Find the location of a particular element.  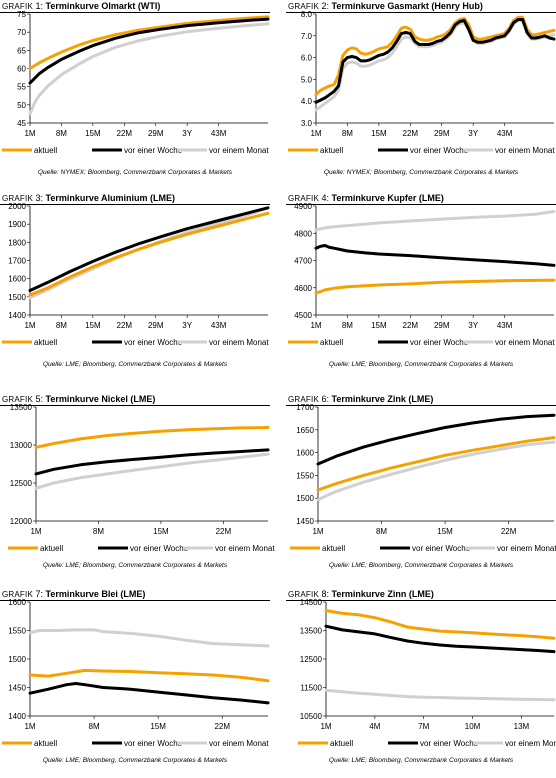

figure-number: 2: is located at coordinates (325, 6).